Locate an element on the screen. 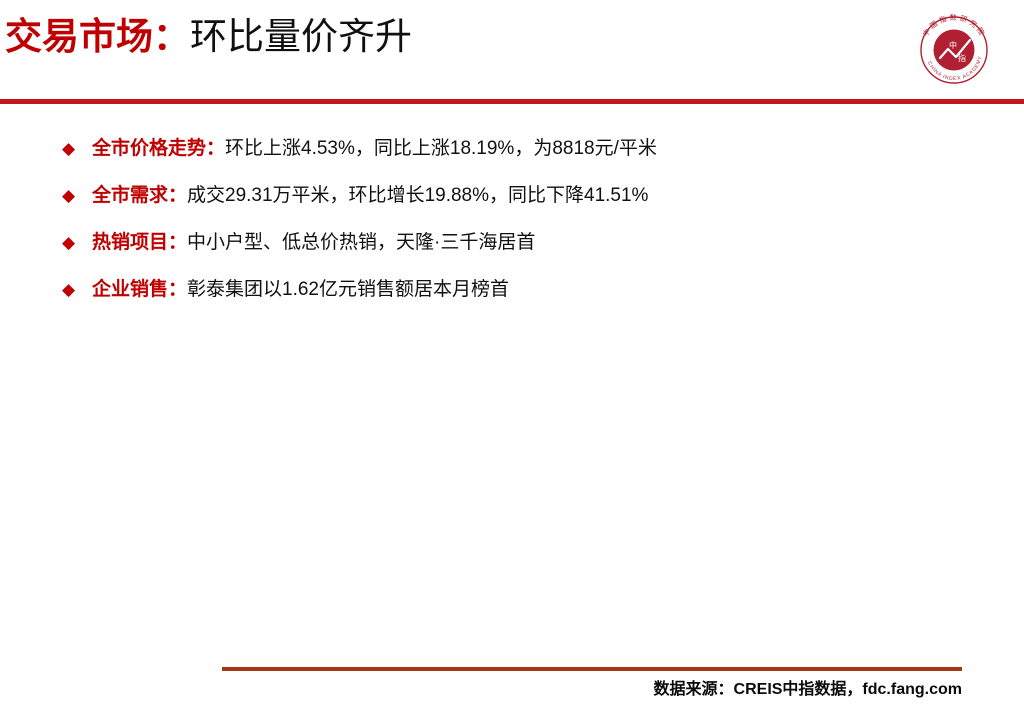  china-index-academy-logo: 中 指 中国指数研究院 CHINA INDEX ACADEMY is located at coordinates (954, 50).